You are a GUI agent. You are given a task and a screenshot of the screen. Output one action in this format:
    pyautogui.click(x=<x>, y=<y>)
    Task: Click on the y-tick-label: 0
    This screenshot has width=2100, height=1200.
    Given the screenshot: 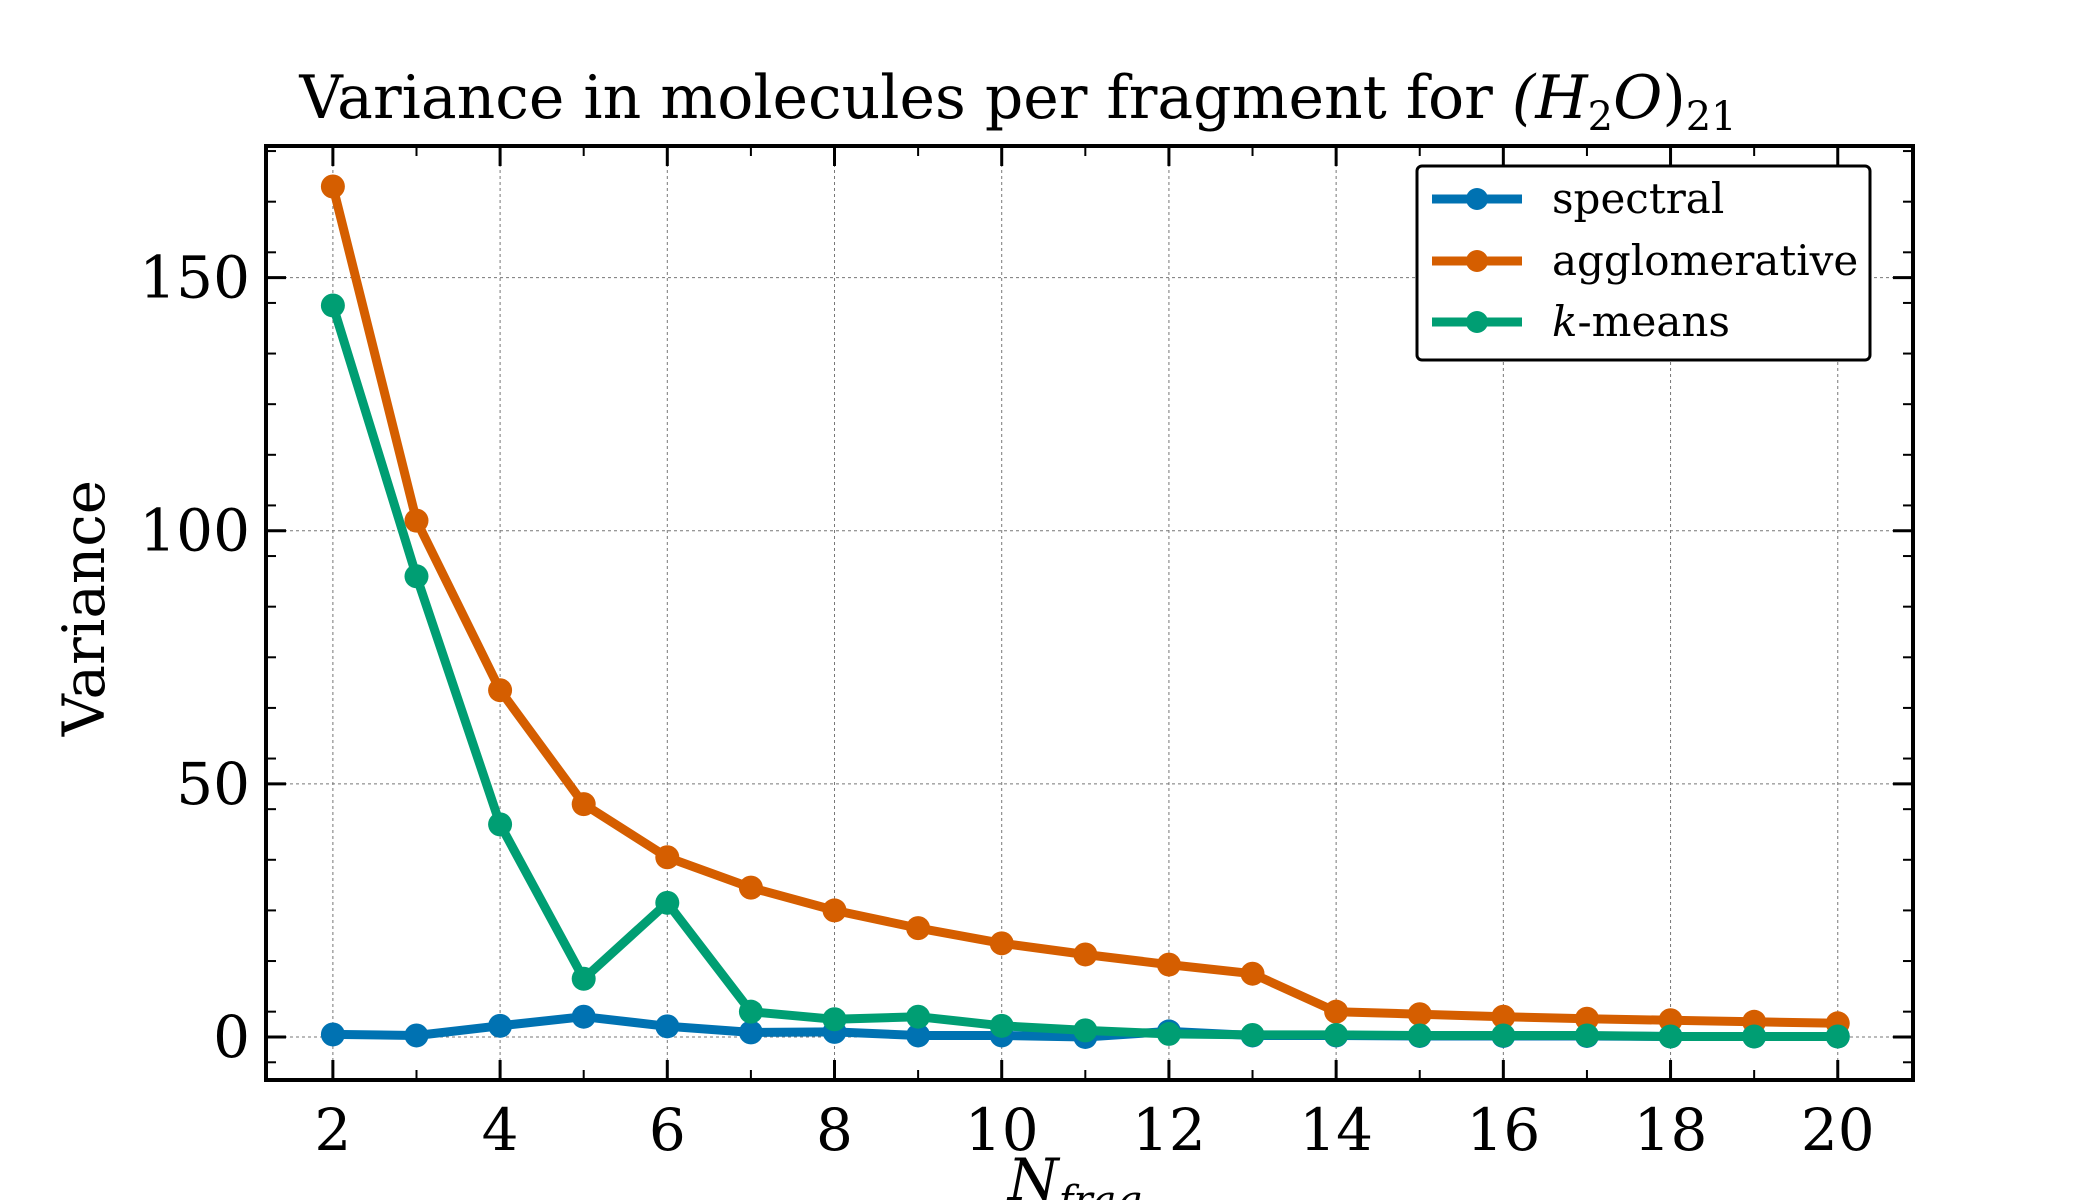 What is the action you would take?
    pyautogui.click(x=231, y=1037)
    